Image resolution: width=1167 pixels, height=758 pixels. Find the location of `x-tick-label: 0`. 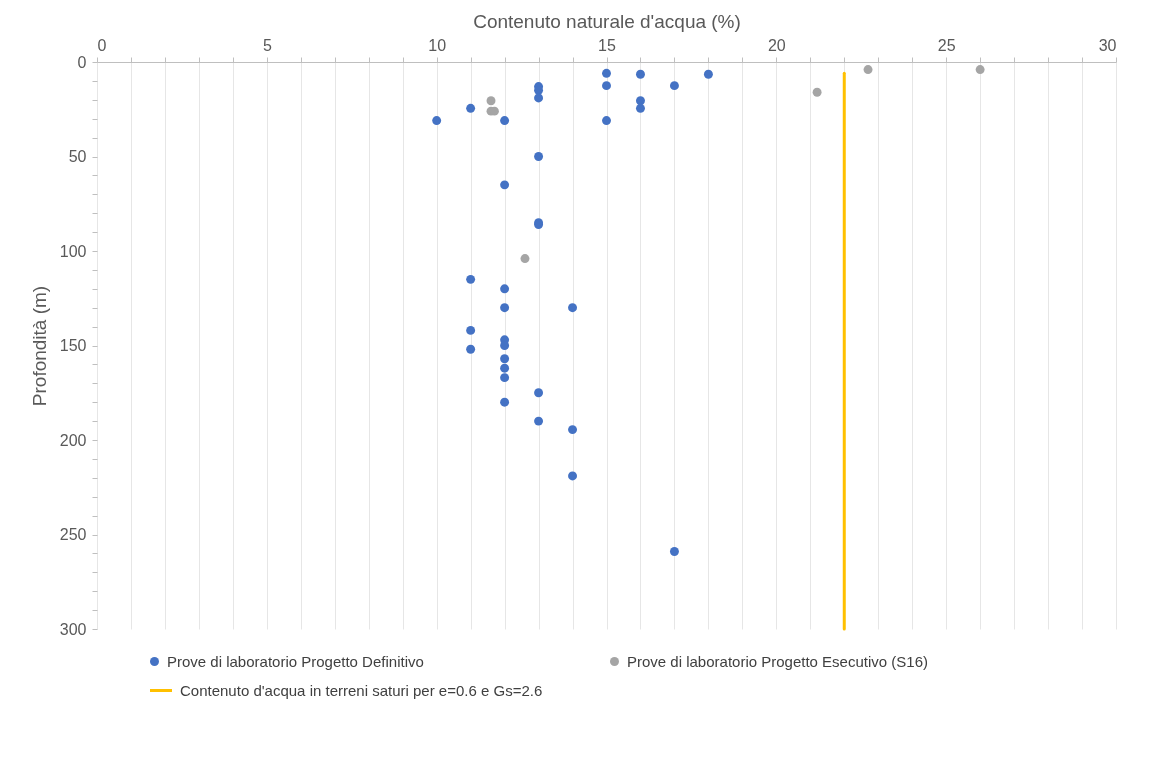

x-tick-label: 0 is located at coordinates (102, 45).